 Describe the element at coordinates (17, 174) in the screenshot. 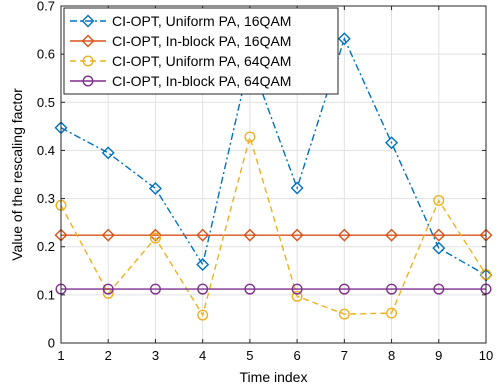

I see `y-axis-label: Value of the rescaling factor` at that location.